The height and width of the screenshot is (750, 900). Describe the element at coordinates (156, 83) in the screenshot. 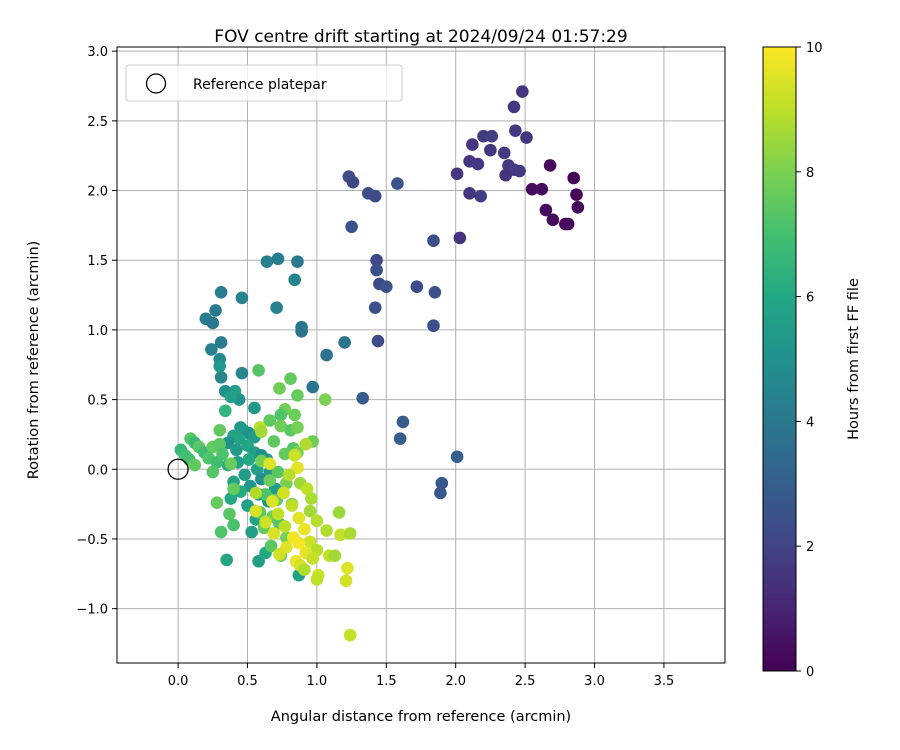

I see `legend-marker-open-circle` at that location.